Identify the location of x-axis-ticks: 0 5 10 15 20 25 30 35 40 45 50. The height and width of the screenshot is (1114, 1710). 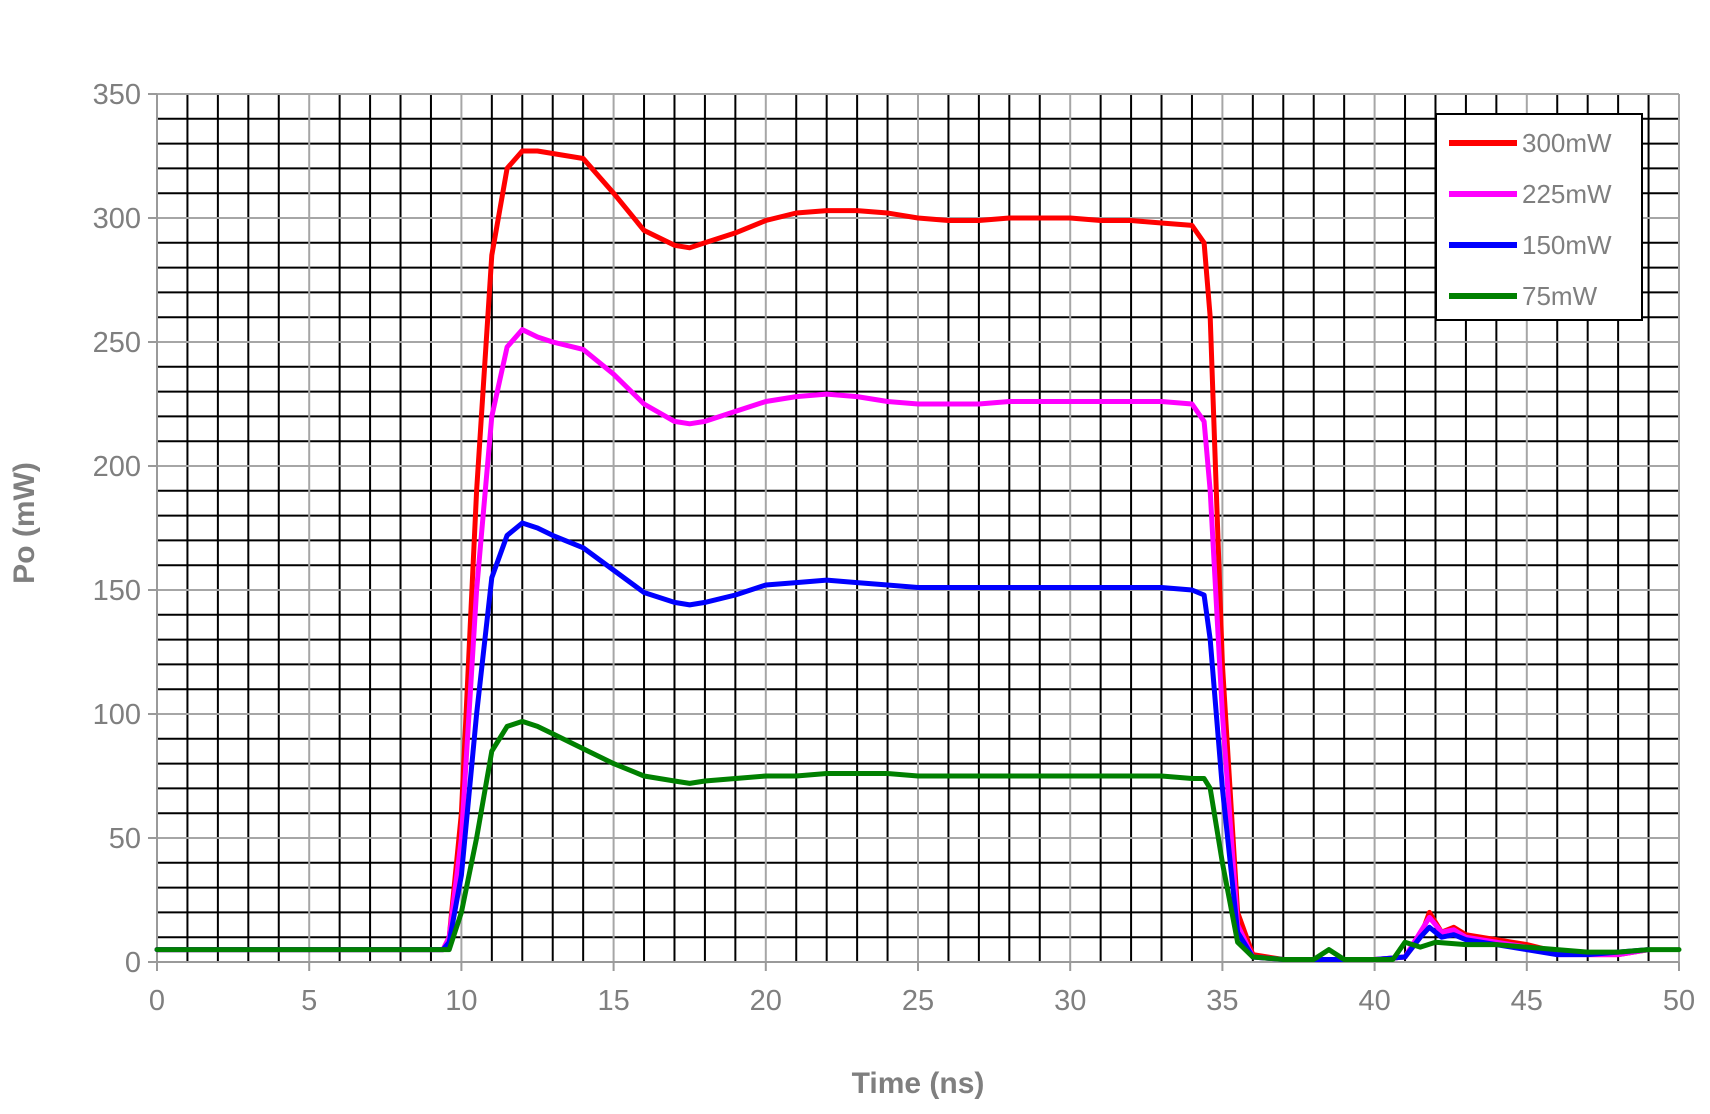
(922, 989).